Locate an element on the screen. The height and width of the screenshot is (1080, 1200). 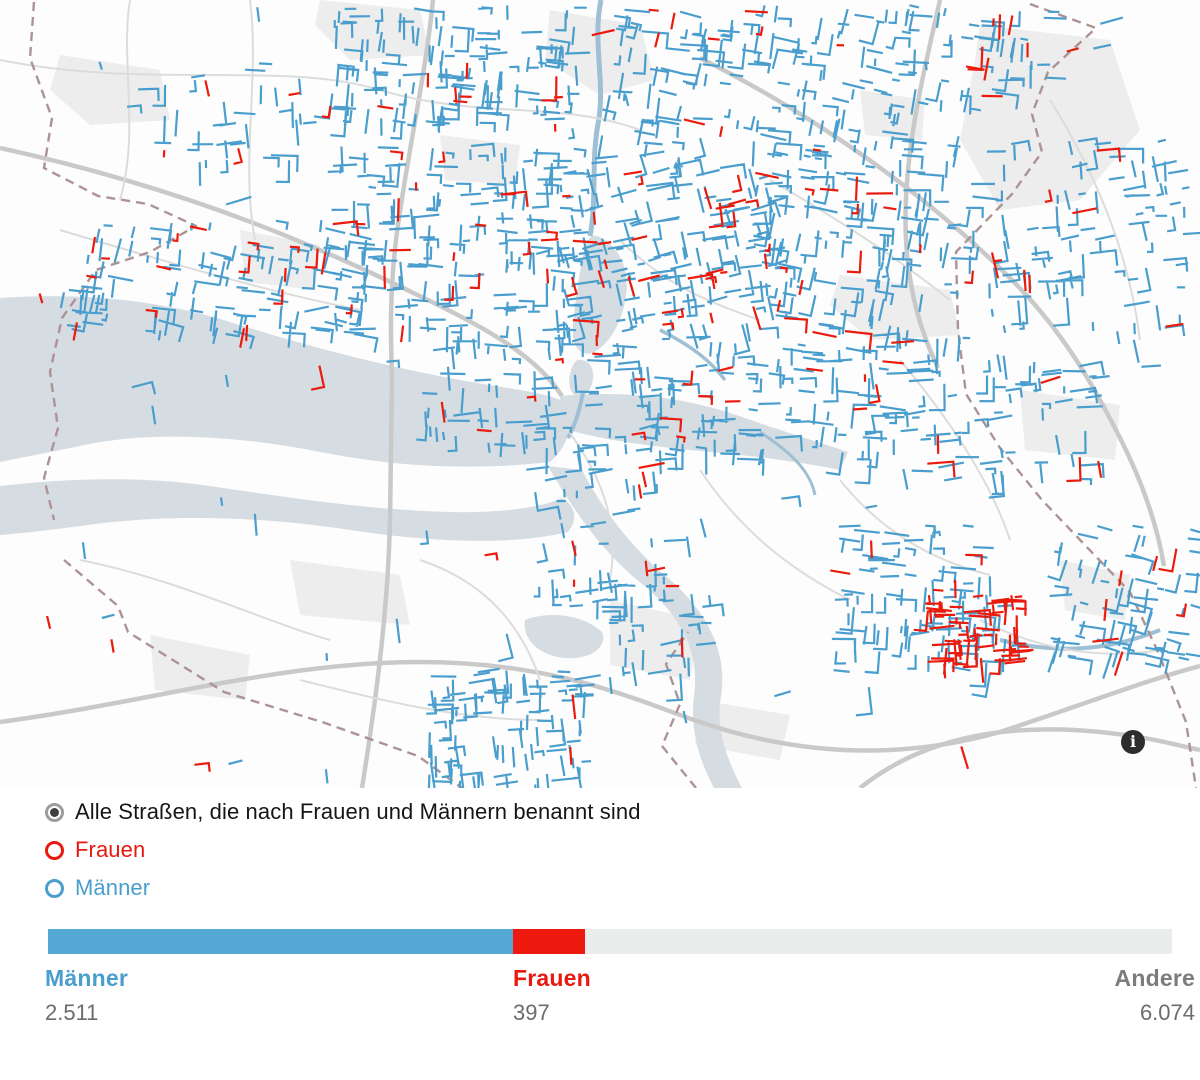
info-button: i is located at coordinates (1133, 742).